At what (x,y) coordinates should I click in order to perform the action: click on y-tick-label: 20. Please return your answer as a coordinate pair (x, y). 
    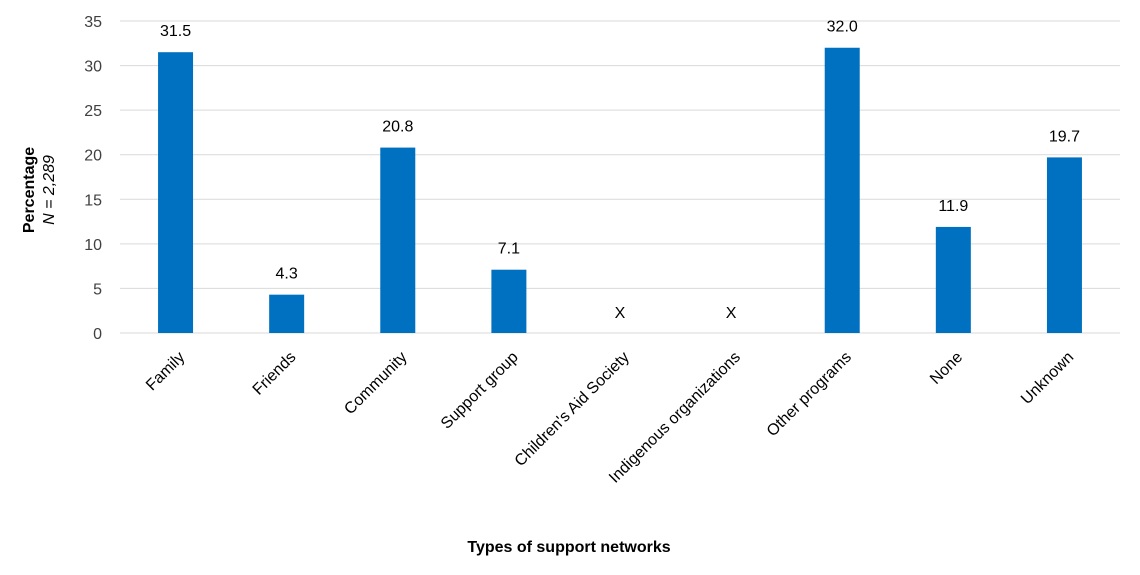
    Looking at the image, I should click on (93, 156).